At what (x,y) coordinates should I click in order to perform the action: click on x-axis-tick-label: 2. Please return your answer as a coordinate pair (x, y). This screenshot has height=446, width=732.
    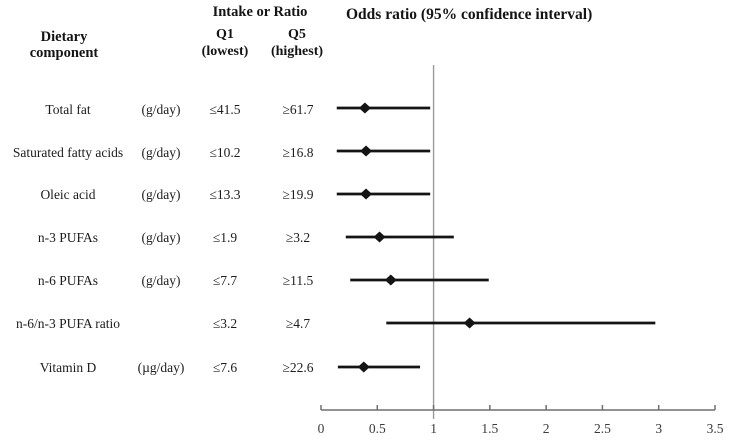
    Looking at the image, I should click on (546, 428).